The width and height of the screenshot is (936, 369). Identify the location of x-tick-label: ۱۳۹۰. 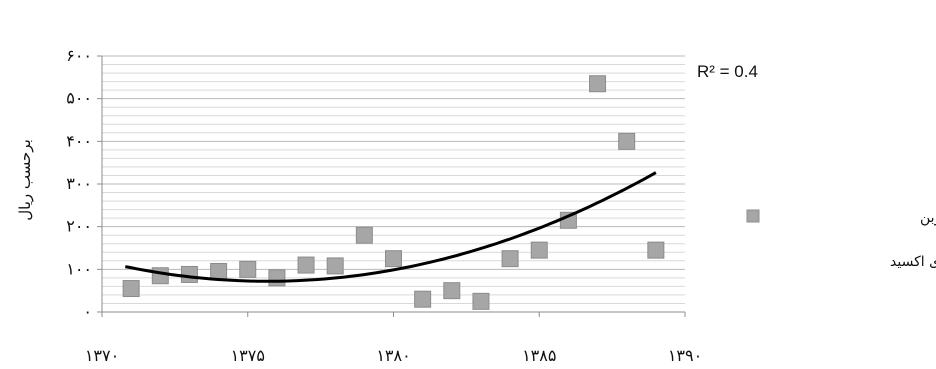
(685, 355).